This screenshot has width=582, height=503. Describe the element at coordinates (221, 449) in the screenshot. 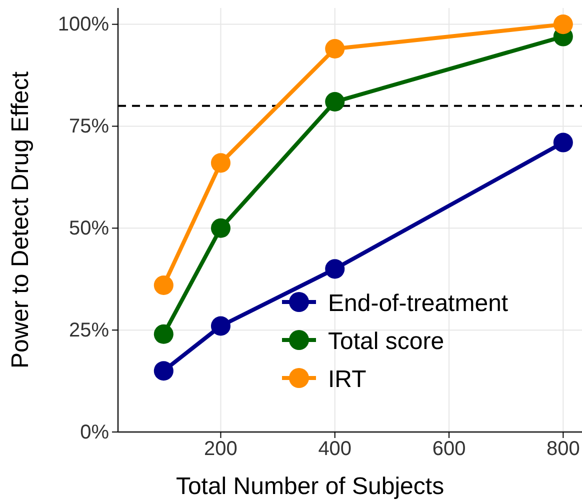

I see `x-tick-label: 200` at that location.